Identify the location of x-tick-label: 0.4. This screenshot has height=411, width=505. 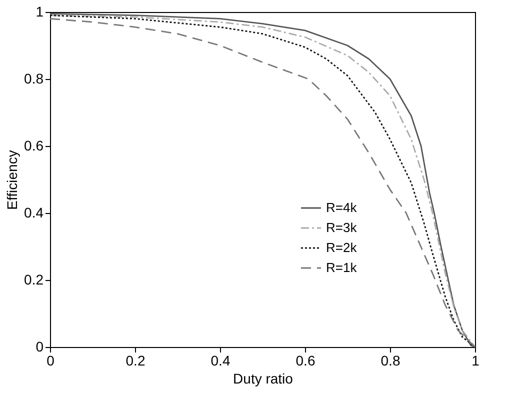
(220, 360).